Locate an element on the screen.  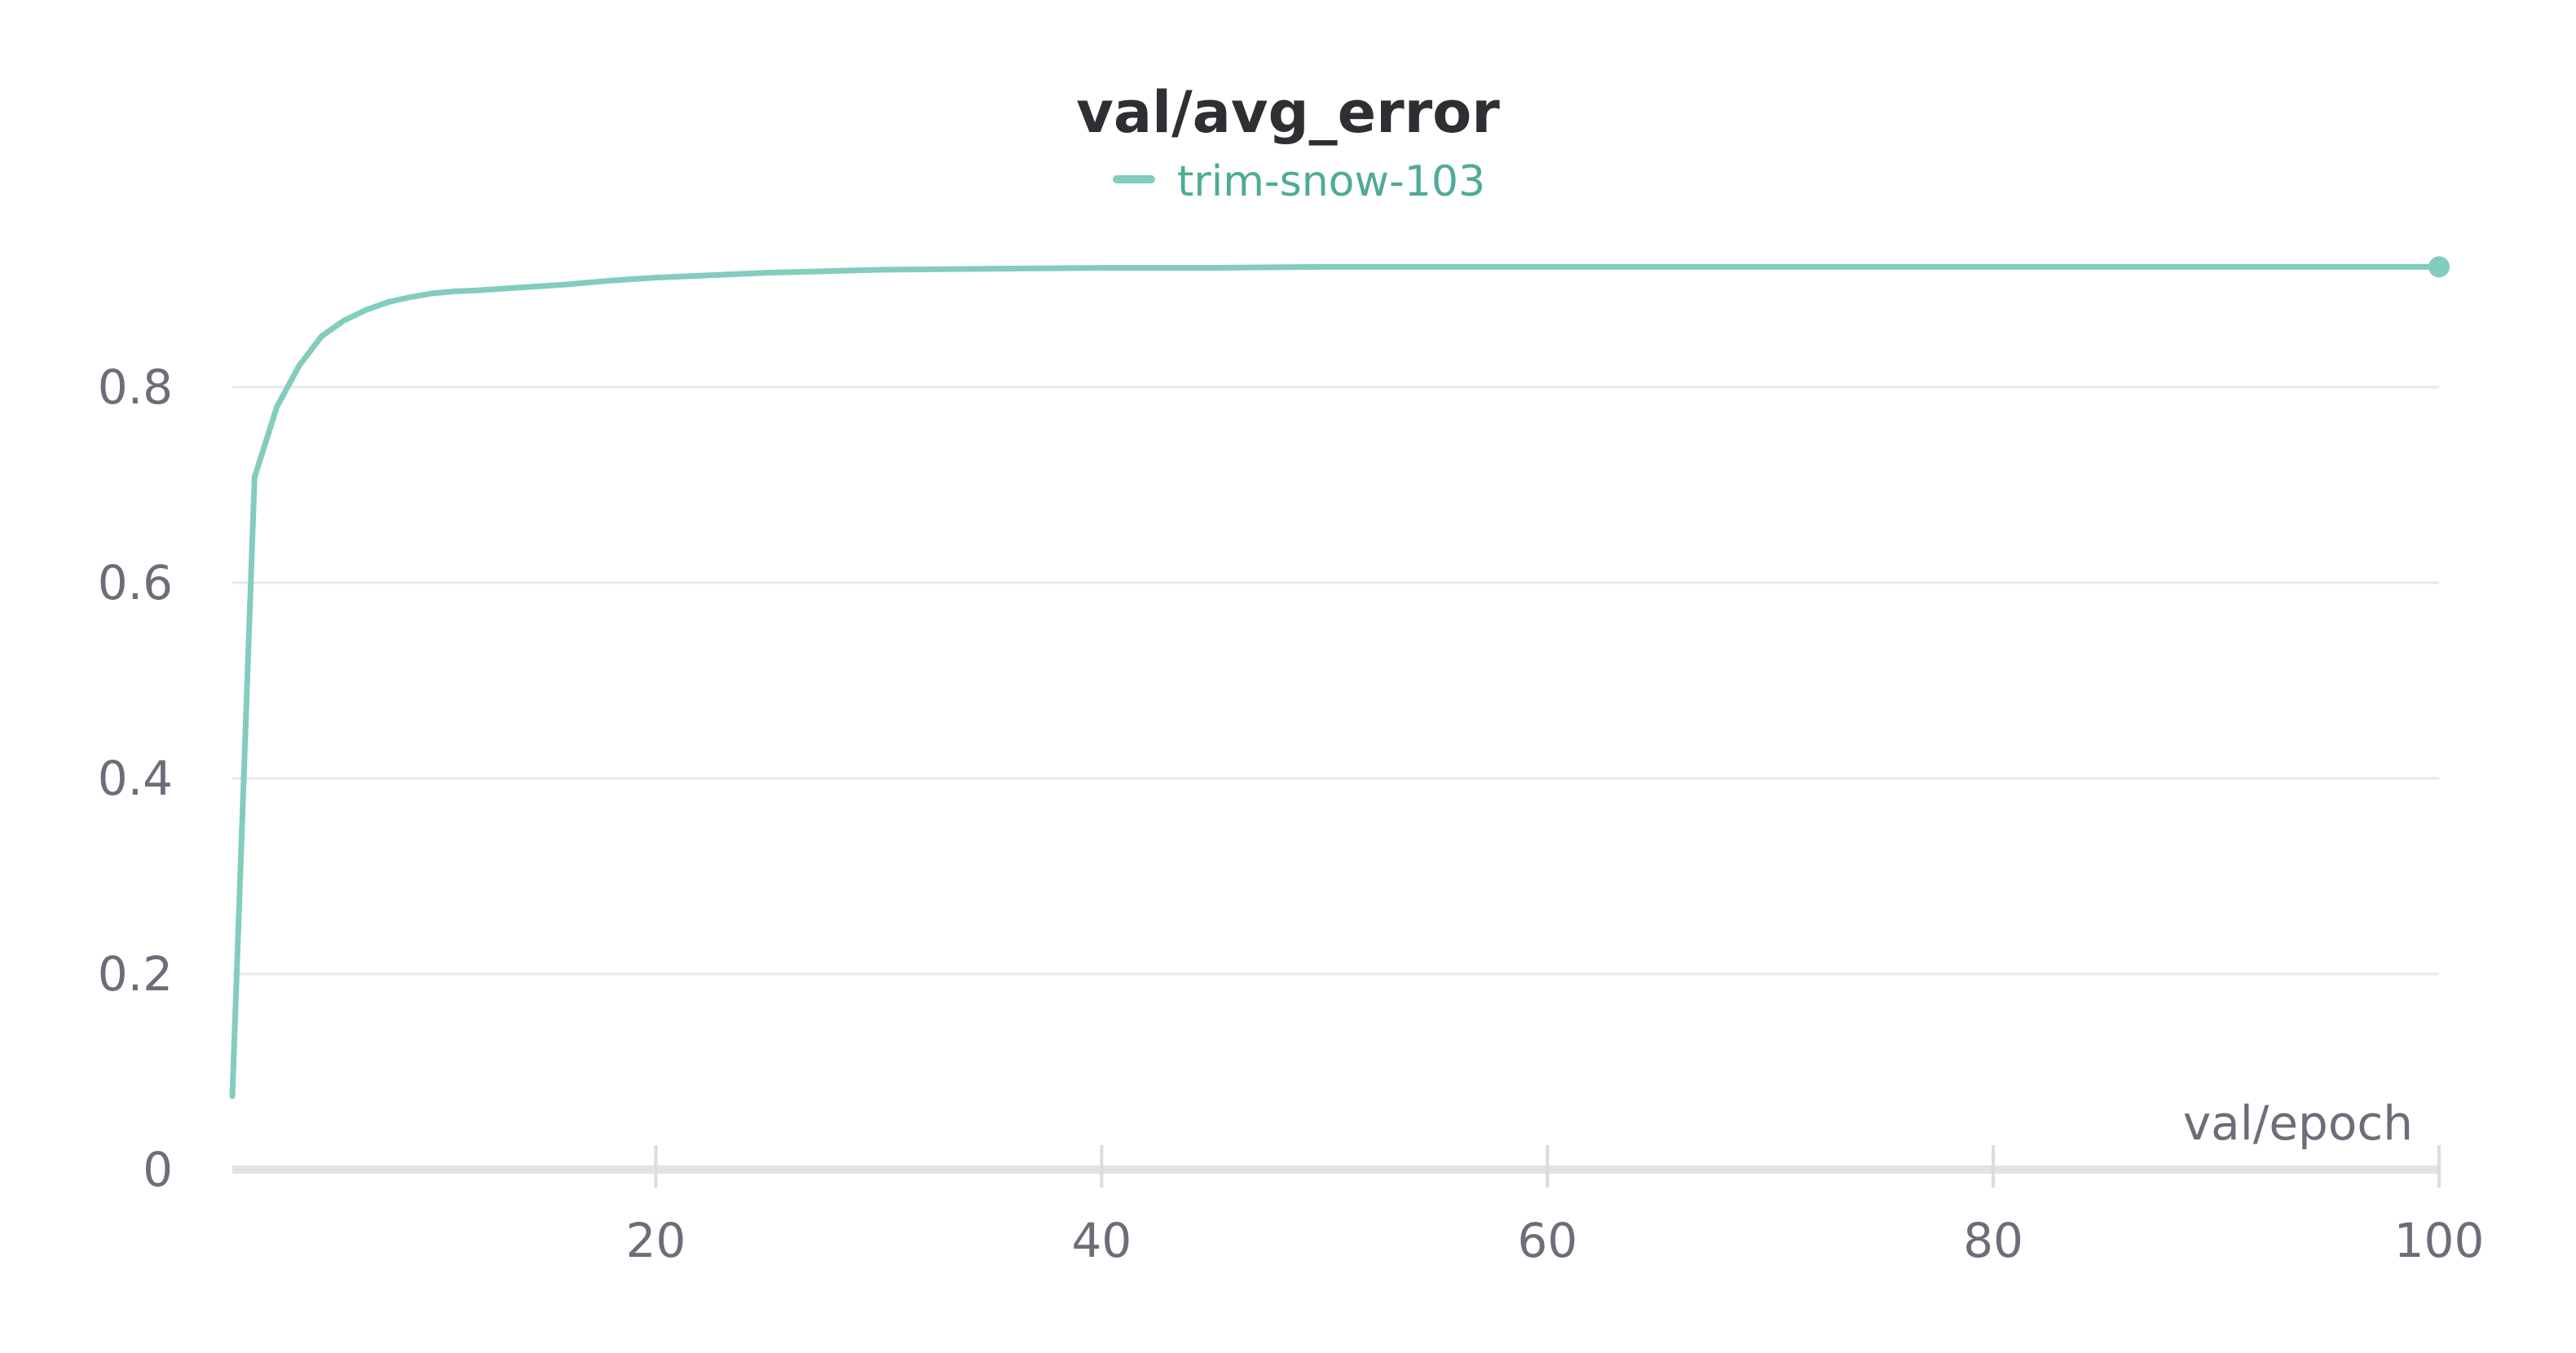
y-tick-label: 0.4 is located at coordinates (135, 778).